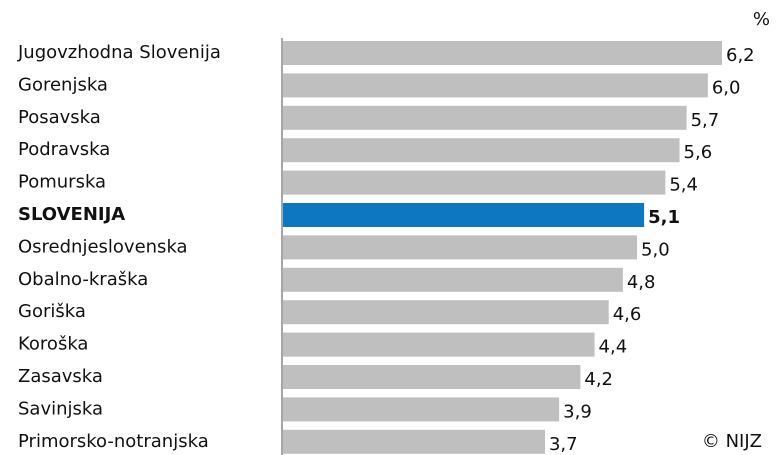 The image size is (782, 455). What do you see at coordinates (52, 311) in the screenshot?
I see `category-label: Goriška` at bounding box center [52, 311].